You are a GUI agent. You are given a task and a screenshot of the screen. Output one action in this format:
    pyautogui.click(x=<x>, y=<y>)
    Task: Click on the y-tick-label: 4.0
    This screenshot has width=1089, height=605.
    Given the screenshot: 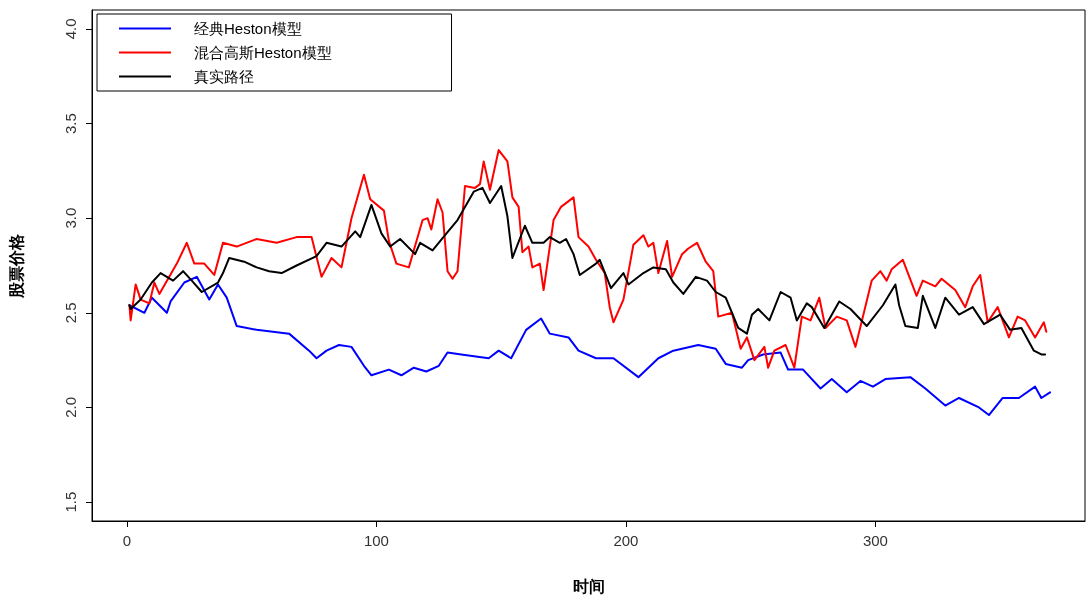 What is the action you would take?
    pyautogui.click(x=70, y=29)
    